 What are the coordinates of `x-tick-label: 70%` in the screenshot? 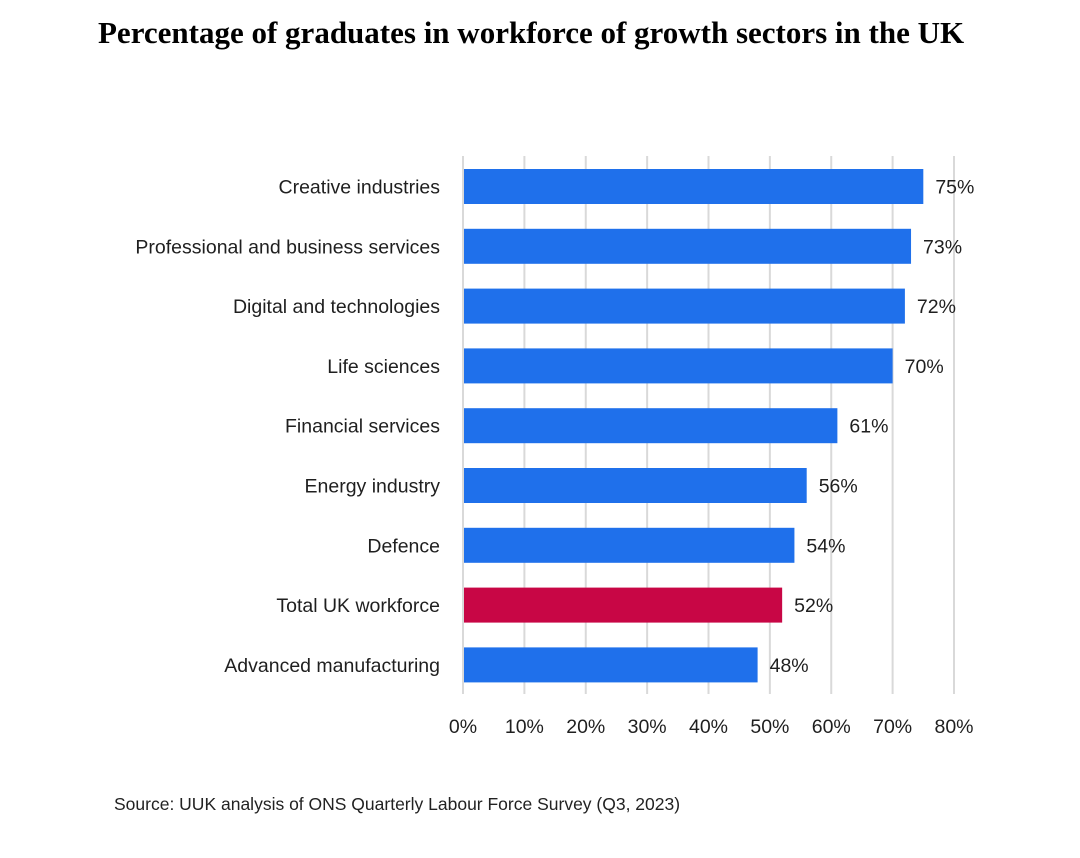 It's located at (892, 727).